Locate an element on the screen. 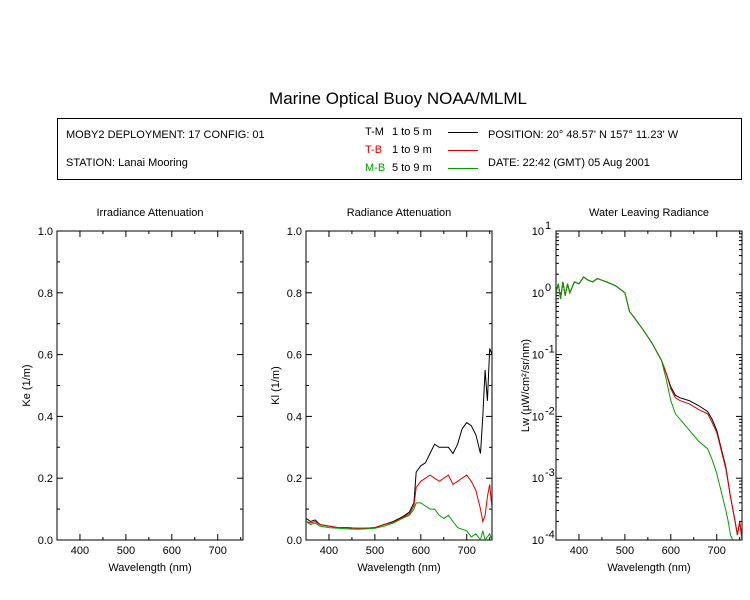  legend-code-tm: T-M is located at coordinates (374, 132).